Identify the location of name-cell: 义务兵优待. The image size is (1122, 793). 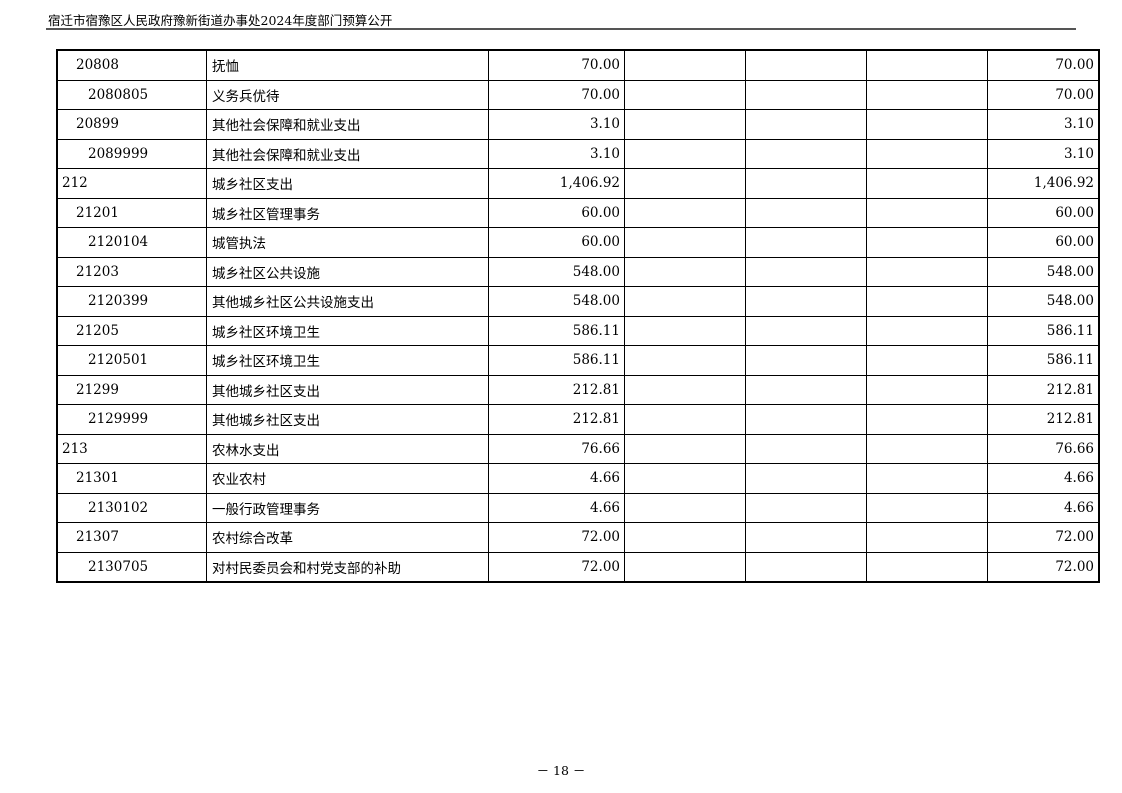
(347, 94).